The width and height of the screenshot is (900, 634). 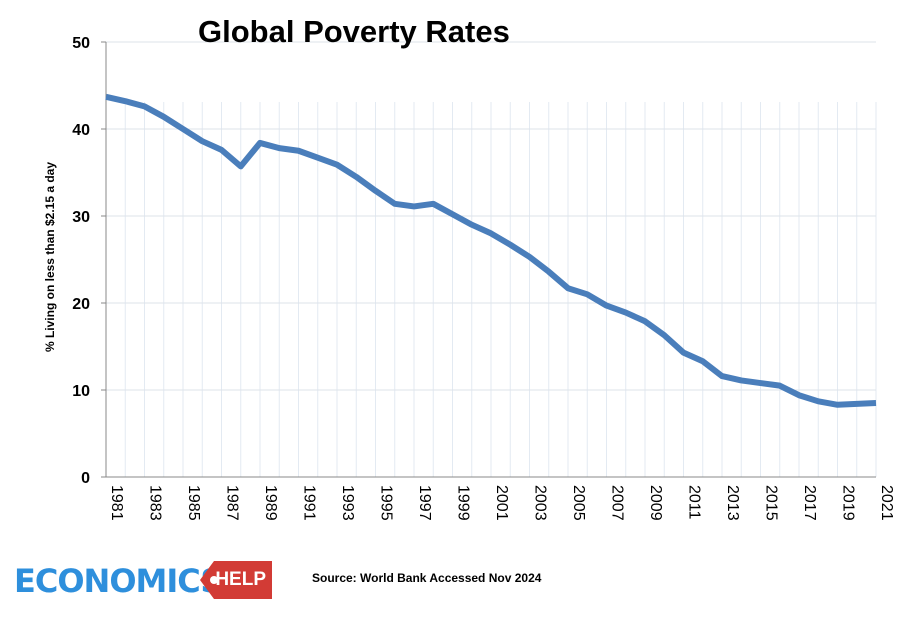 What do you see at coordinates (694, 502) in the screenshot?
I see `x-tick-label: 2011` at bounding box center [694, 502].